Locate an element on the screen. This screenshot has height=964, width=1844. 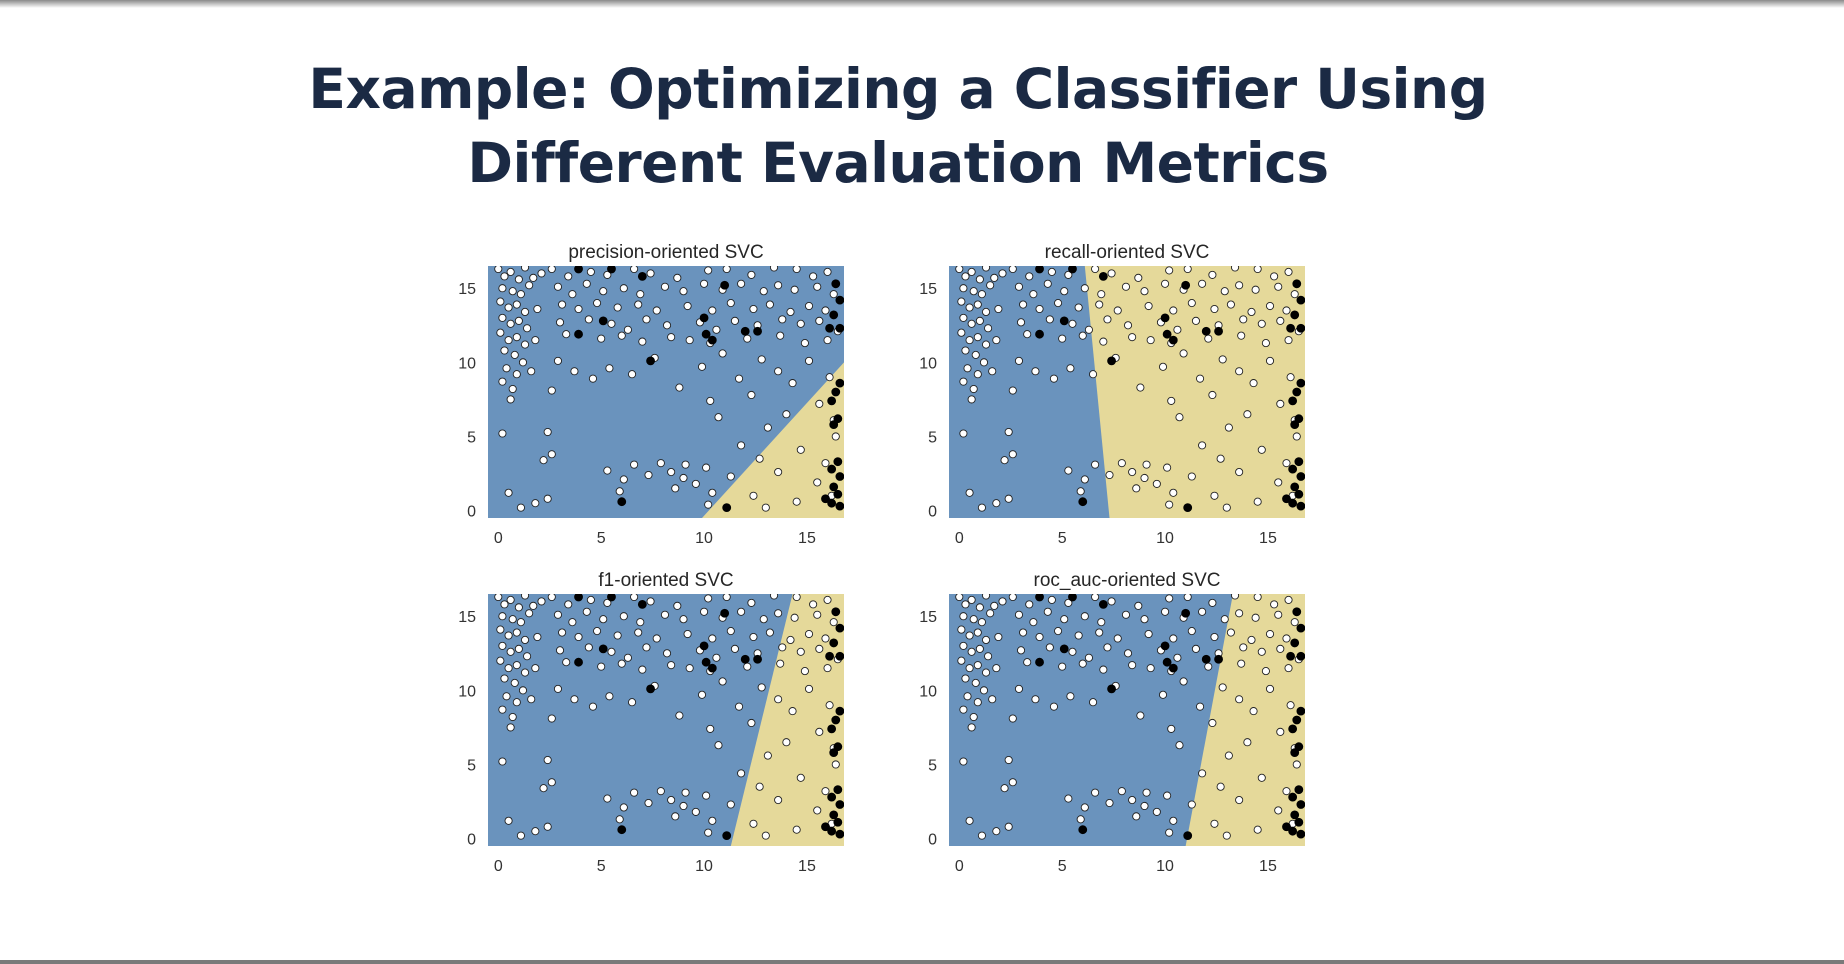
panel-title: f1-oriented SVC is located at coordinates (665, 580).